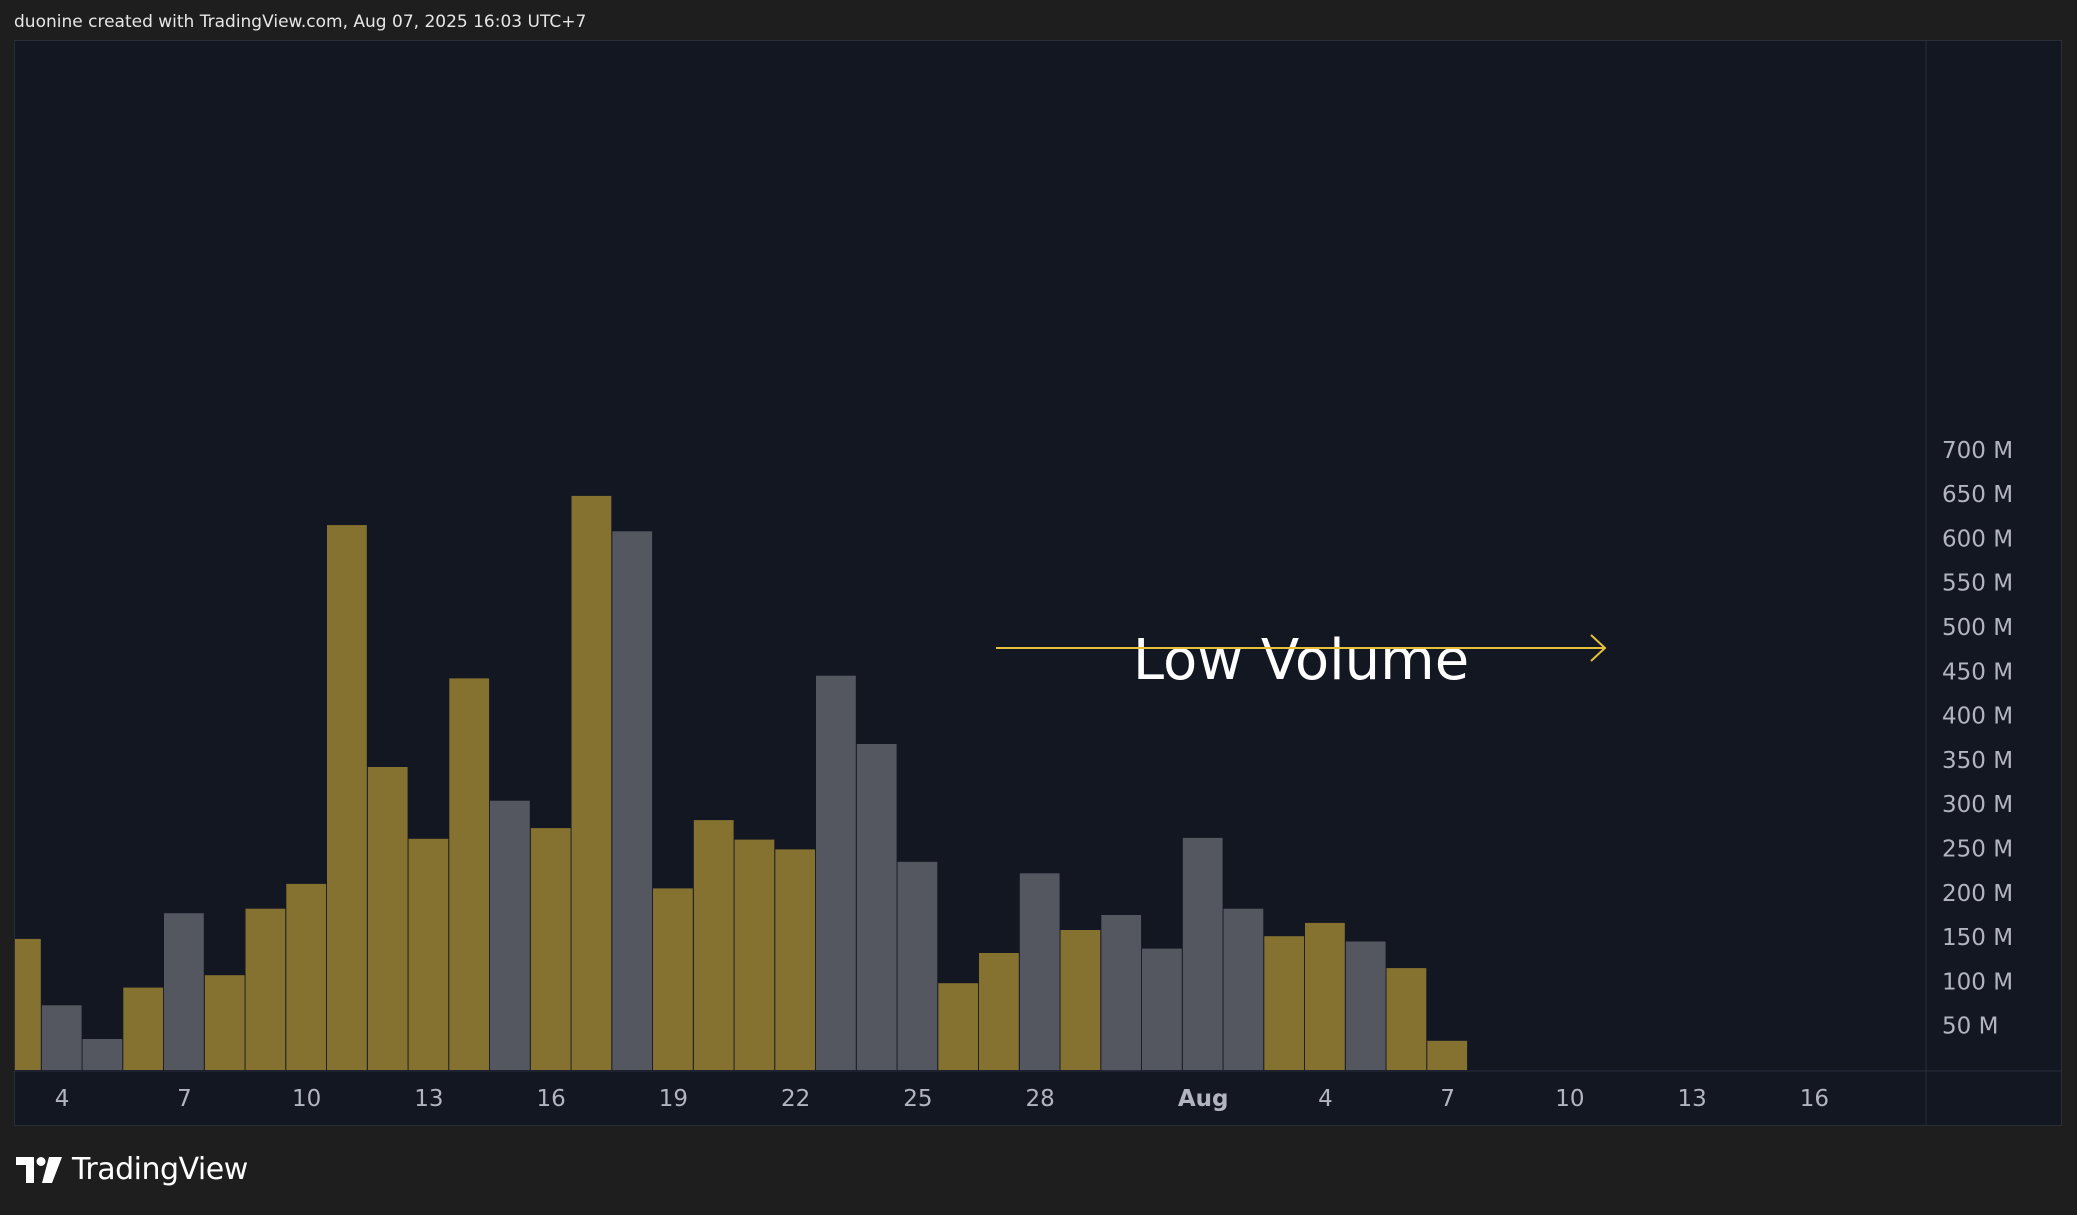 The height and width of the screenshot is (1215, 2077). Describe the element at coordinates (1203, 1099) in the screenshot. I see `time-scale-label: Aug` at that location.